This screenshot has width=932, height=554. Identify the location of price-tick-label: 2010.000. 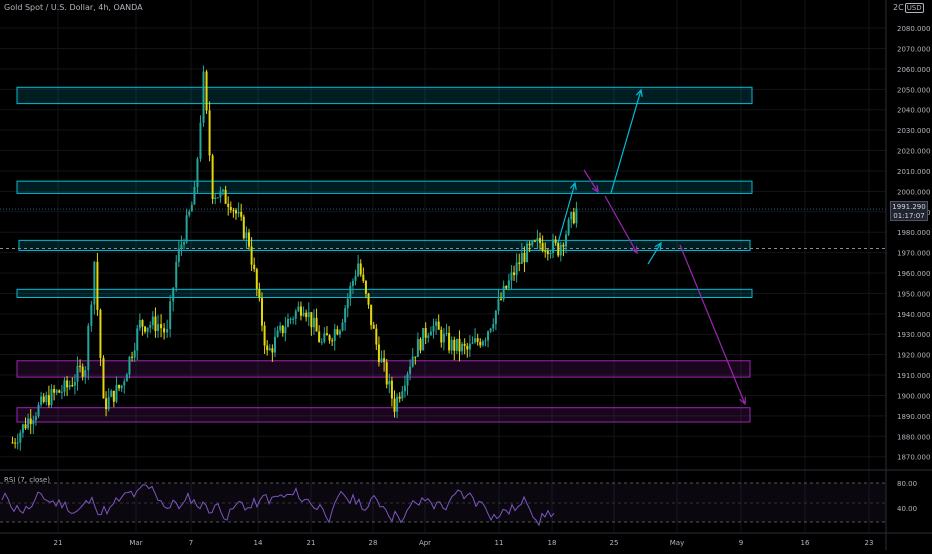
(913, 172).